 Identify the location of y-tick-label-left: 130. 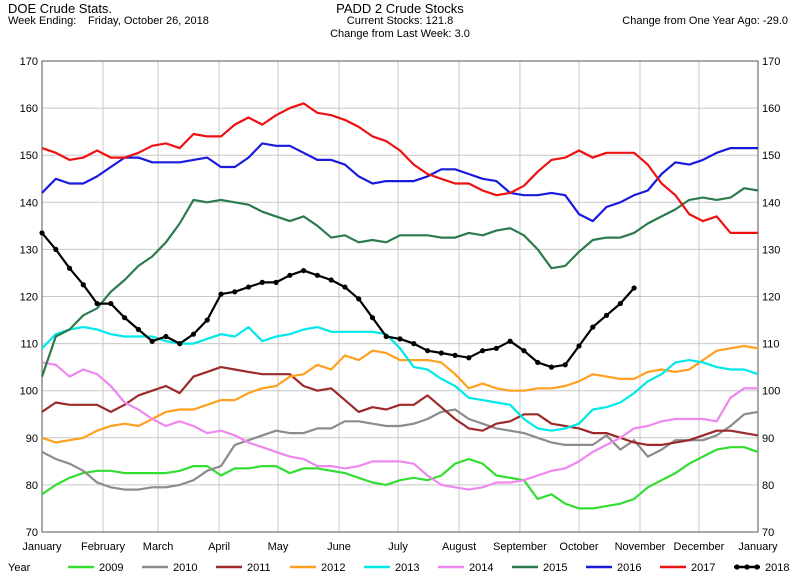
(29, 250).